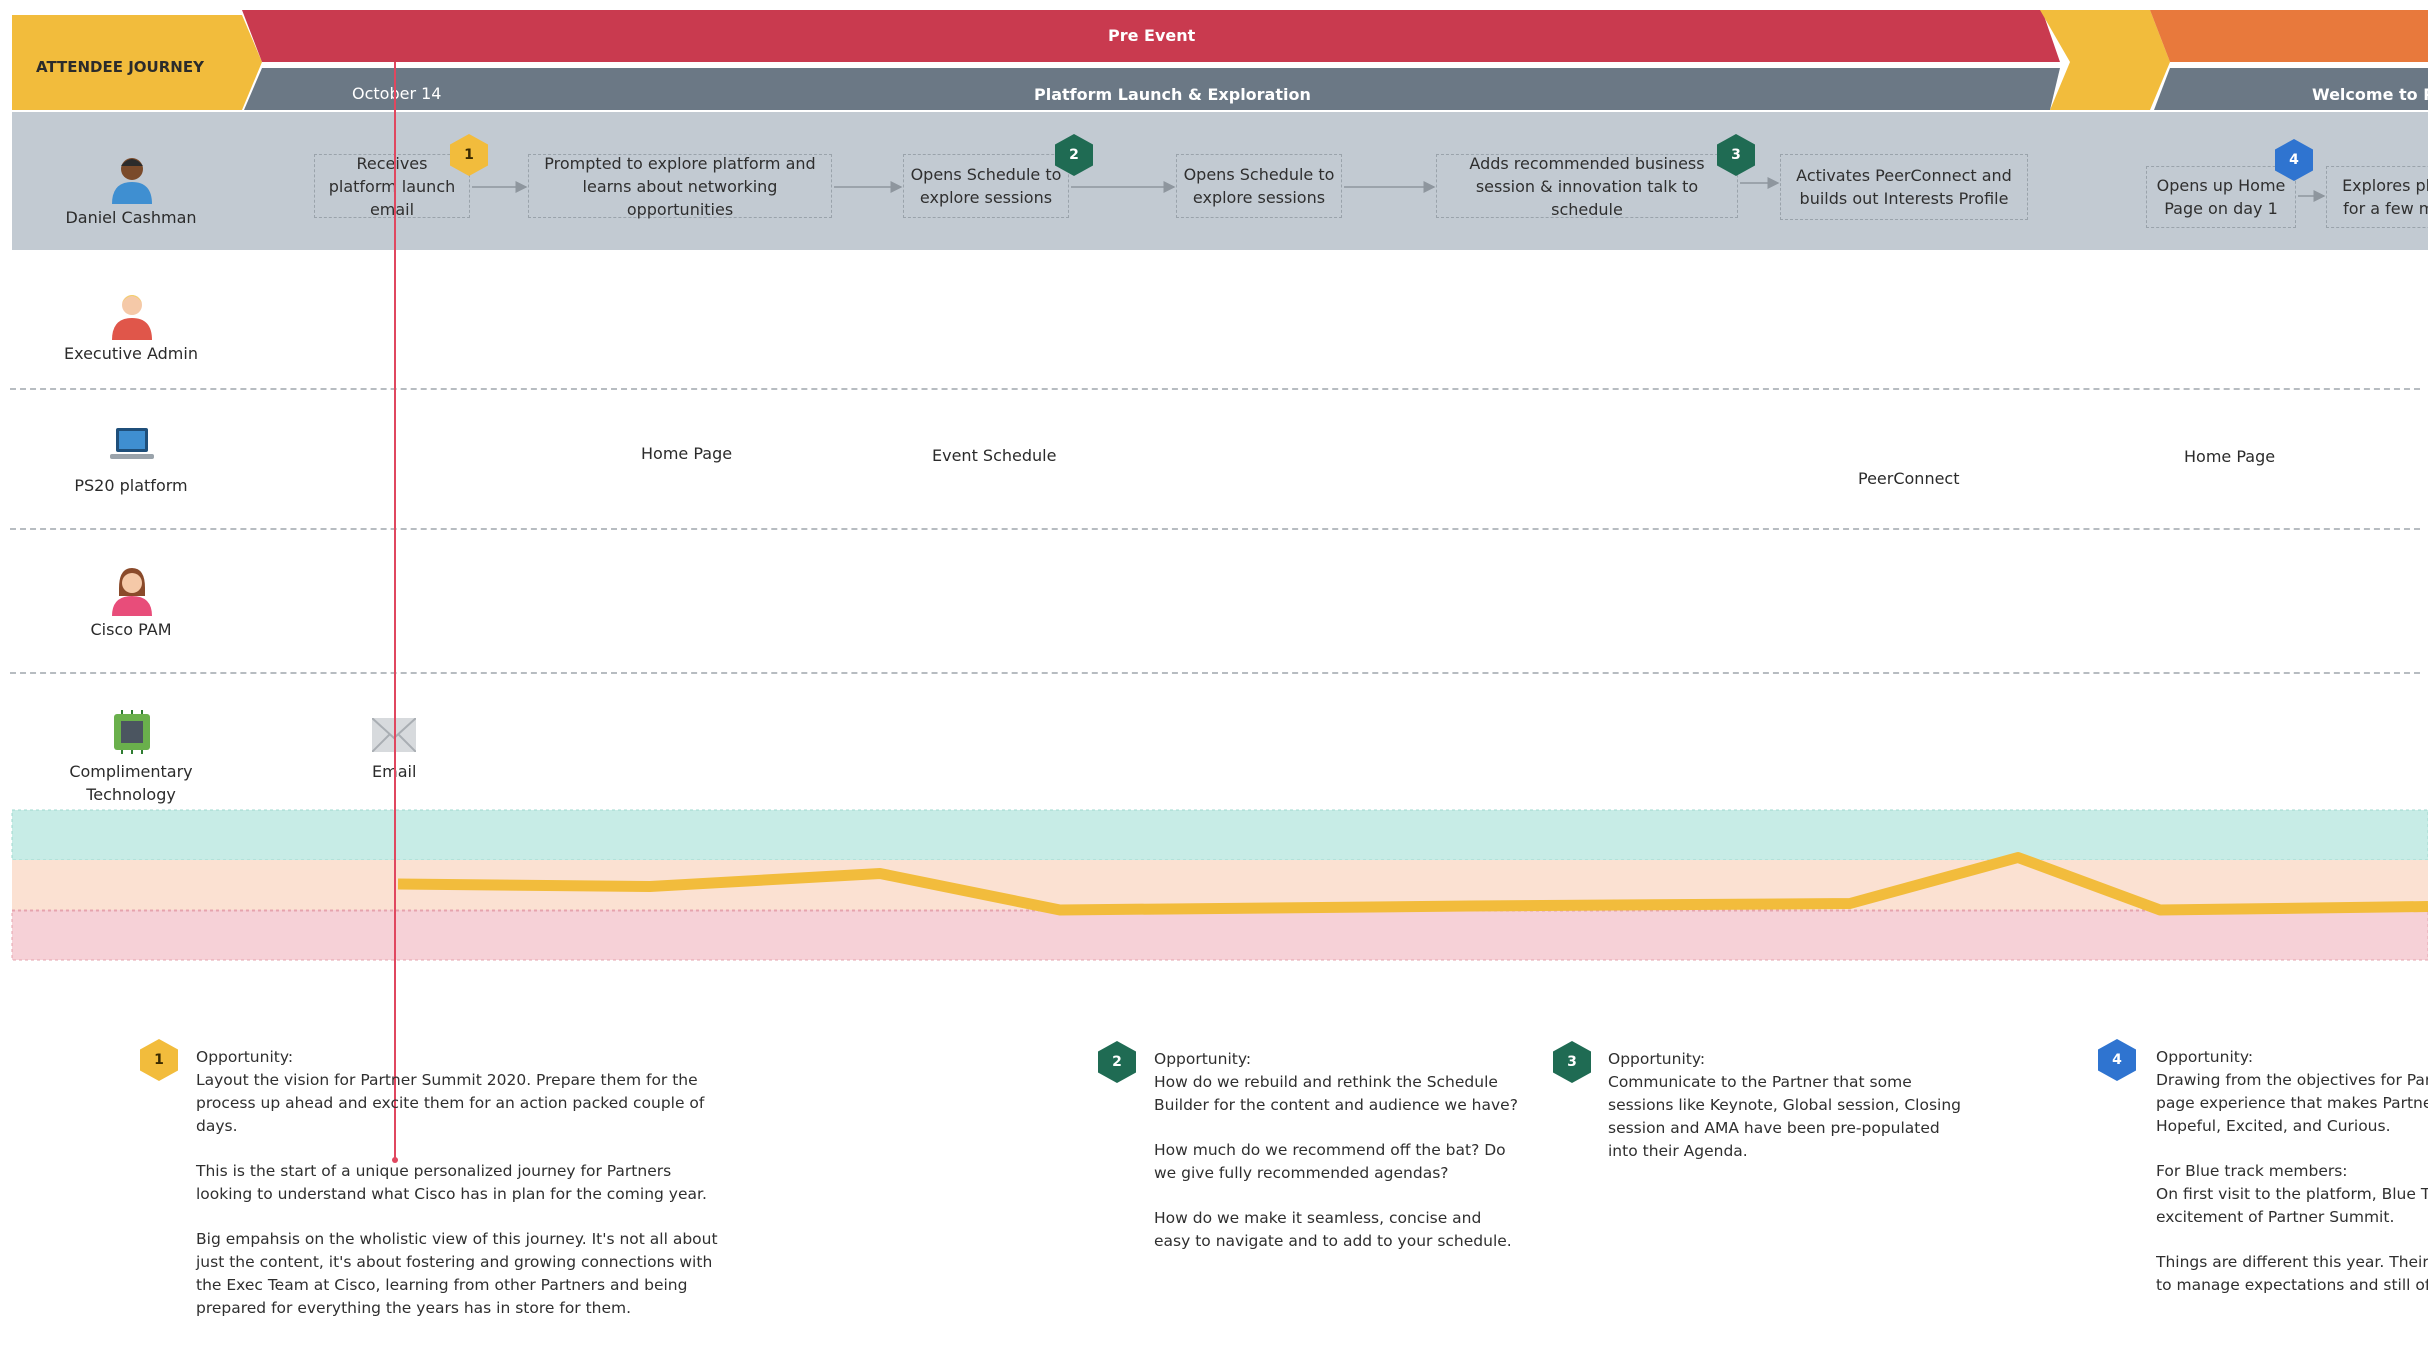 This screenshot has height=1352, width=2428. What do you see at coordinates (1074, 155) in the screenshot?
I see `step-badge-2: 2` at bounding box center [1074, 155].